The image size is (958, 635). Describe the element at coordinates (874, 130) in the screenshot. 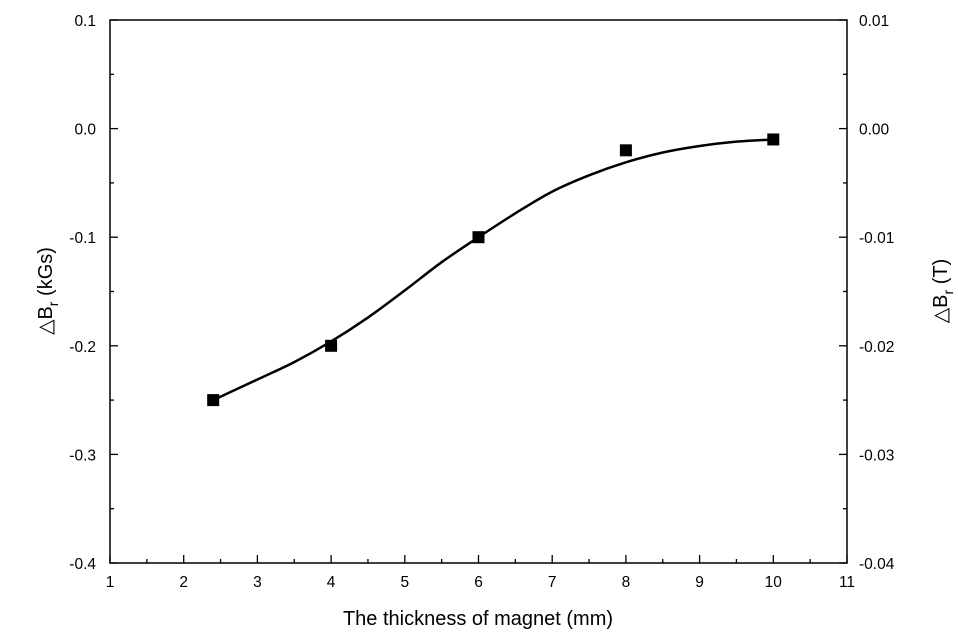

I see `y-right-tick-label: 0.00` at that location.